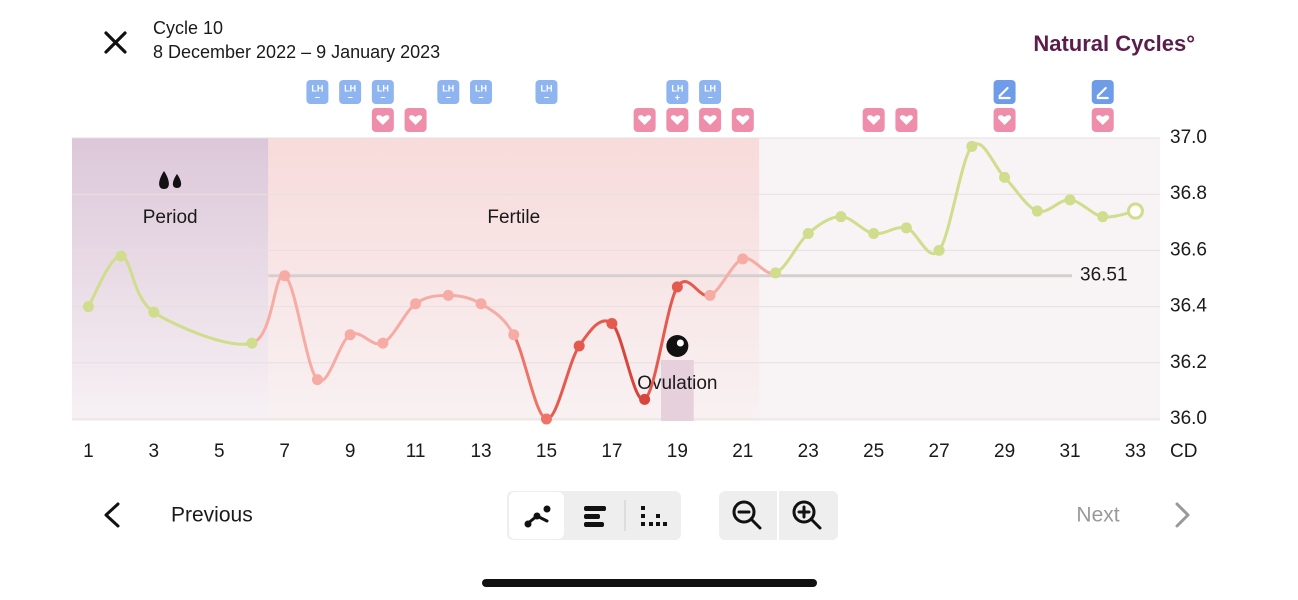 The width and height of the screenshot is (1298, 600). I want to click on bar-view-button, so click(595, 516).